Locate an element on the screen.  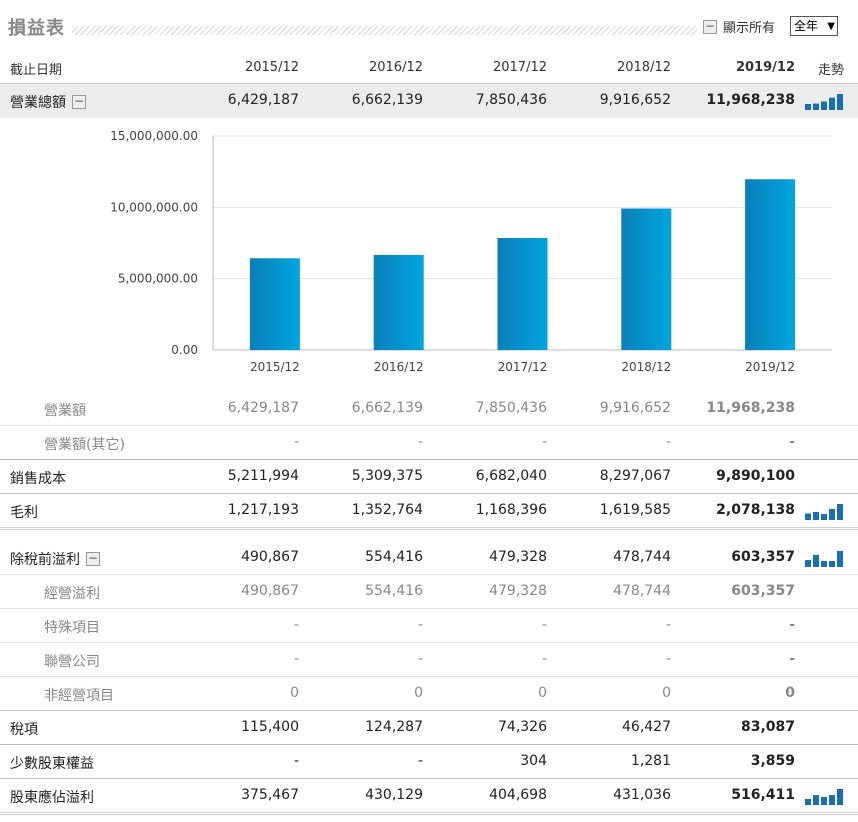
date-column-label: 截止日期 is located at coordinates (36, 70).